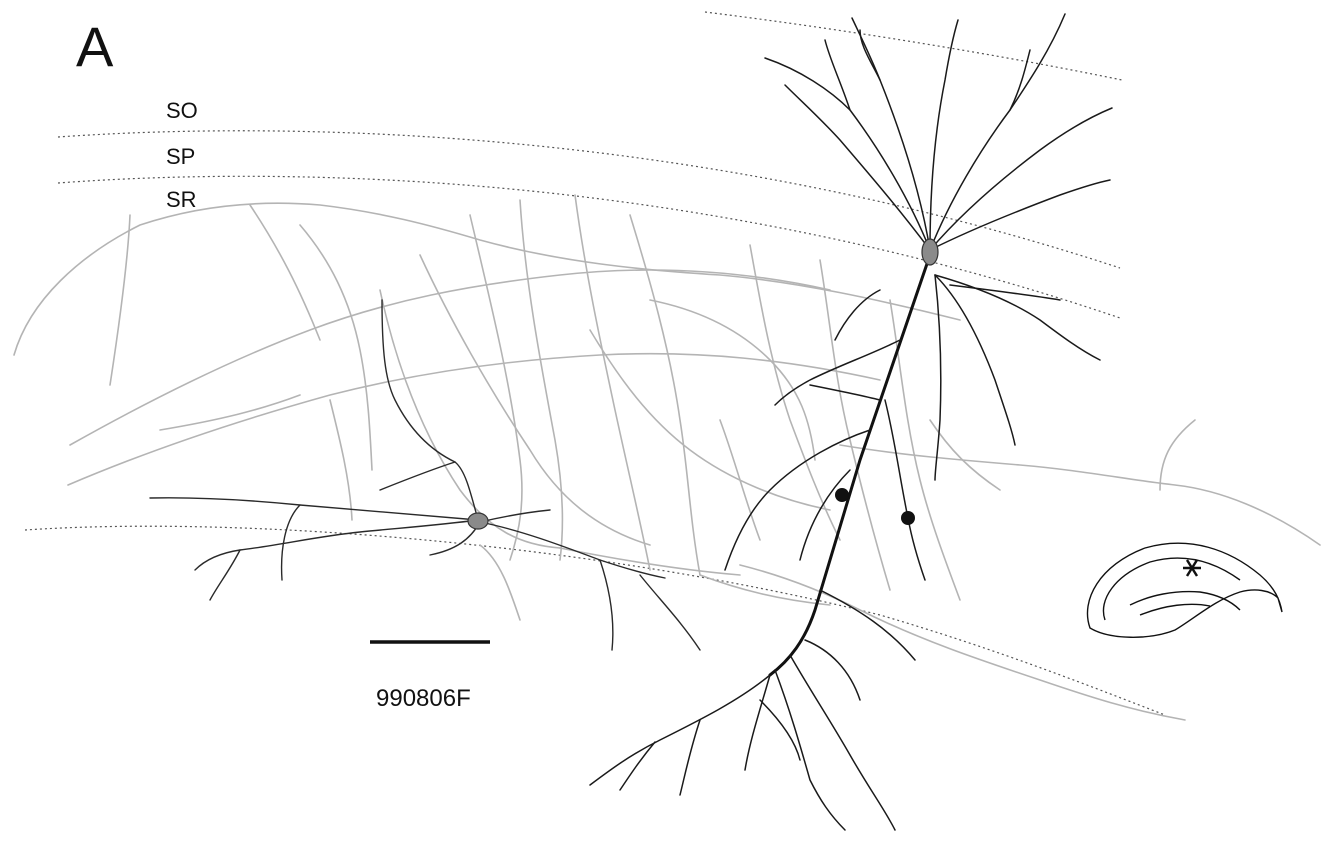  What do you see at coordinates (930, 252) in the screenshot?
I see `pyramidal-soma` at bounding box center [930, 252].